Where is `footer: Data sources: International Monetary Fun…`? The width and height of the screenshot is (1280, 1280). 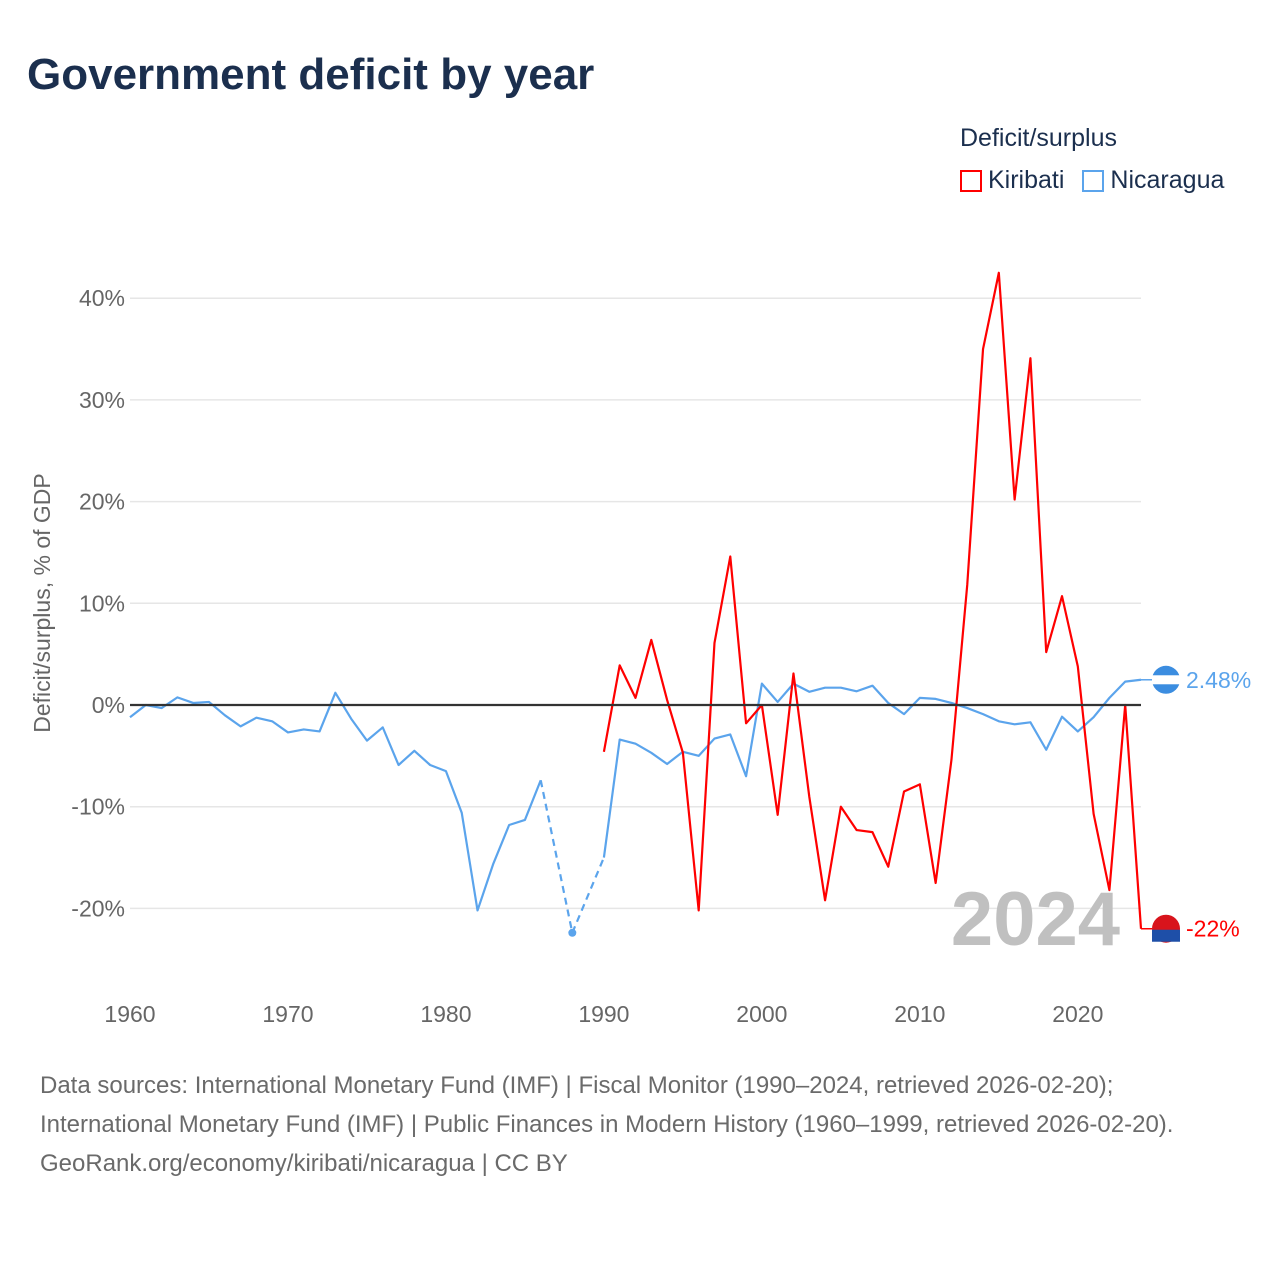 footer: Data sources: International Monetary Fun… is located at coordinates (640, 1124).